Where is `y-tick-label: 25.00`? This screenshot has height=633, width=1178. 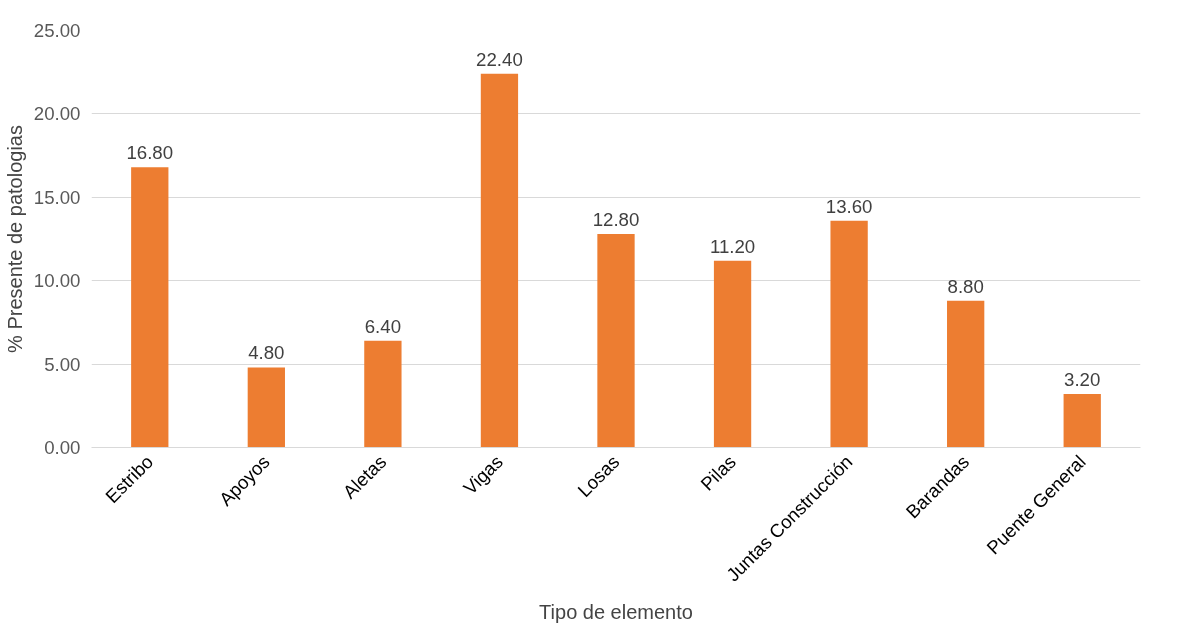 y-tick-label: 25.00 is located at coordinates (57, 30).